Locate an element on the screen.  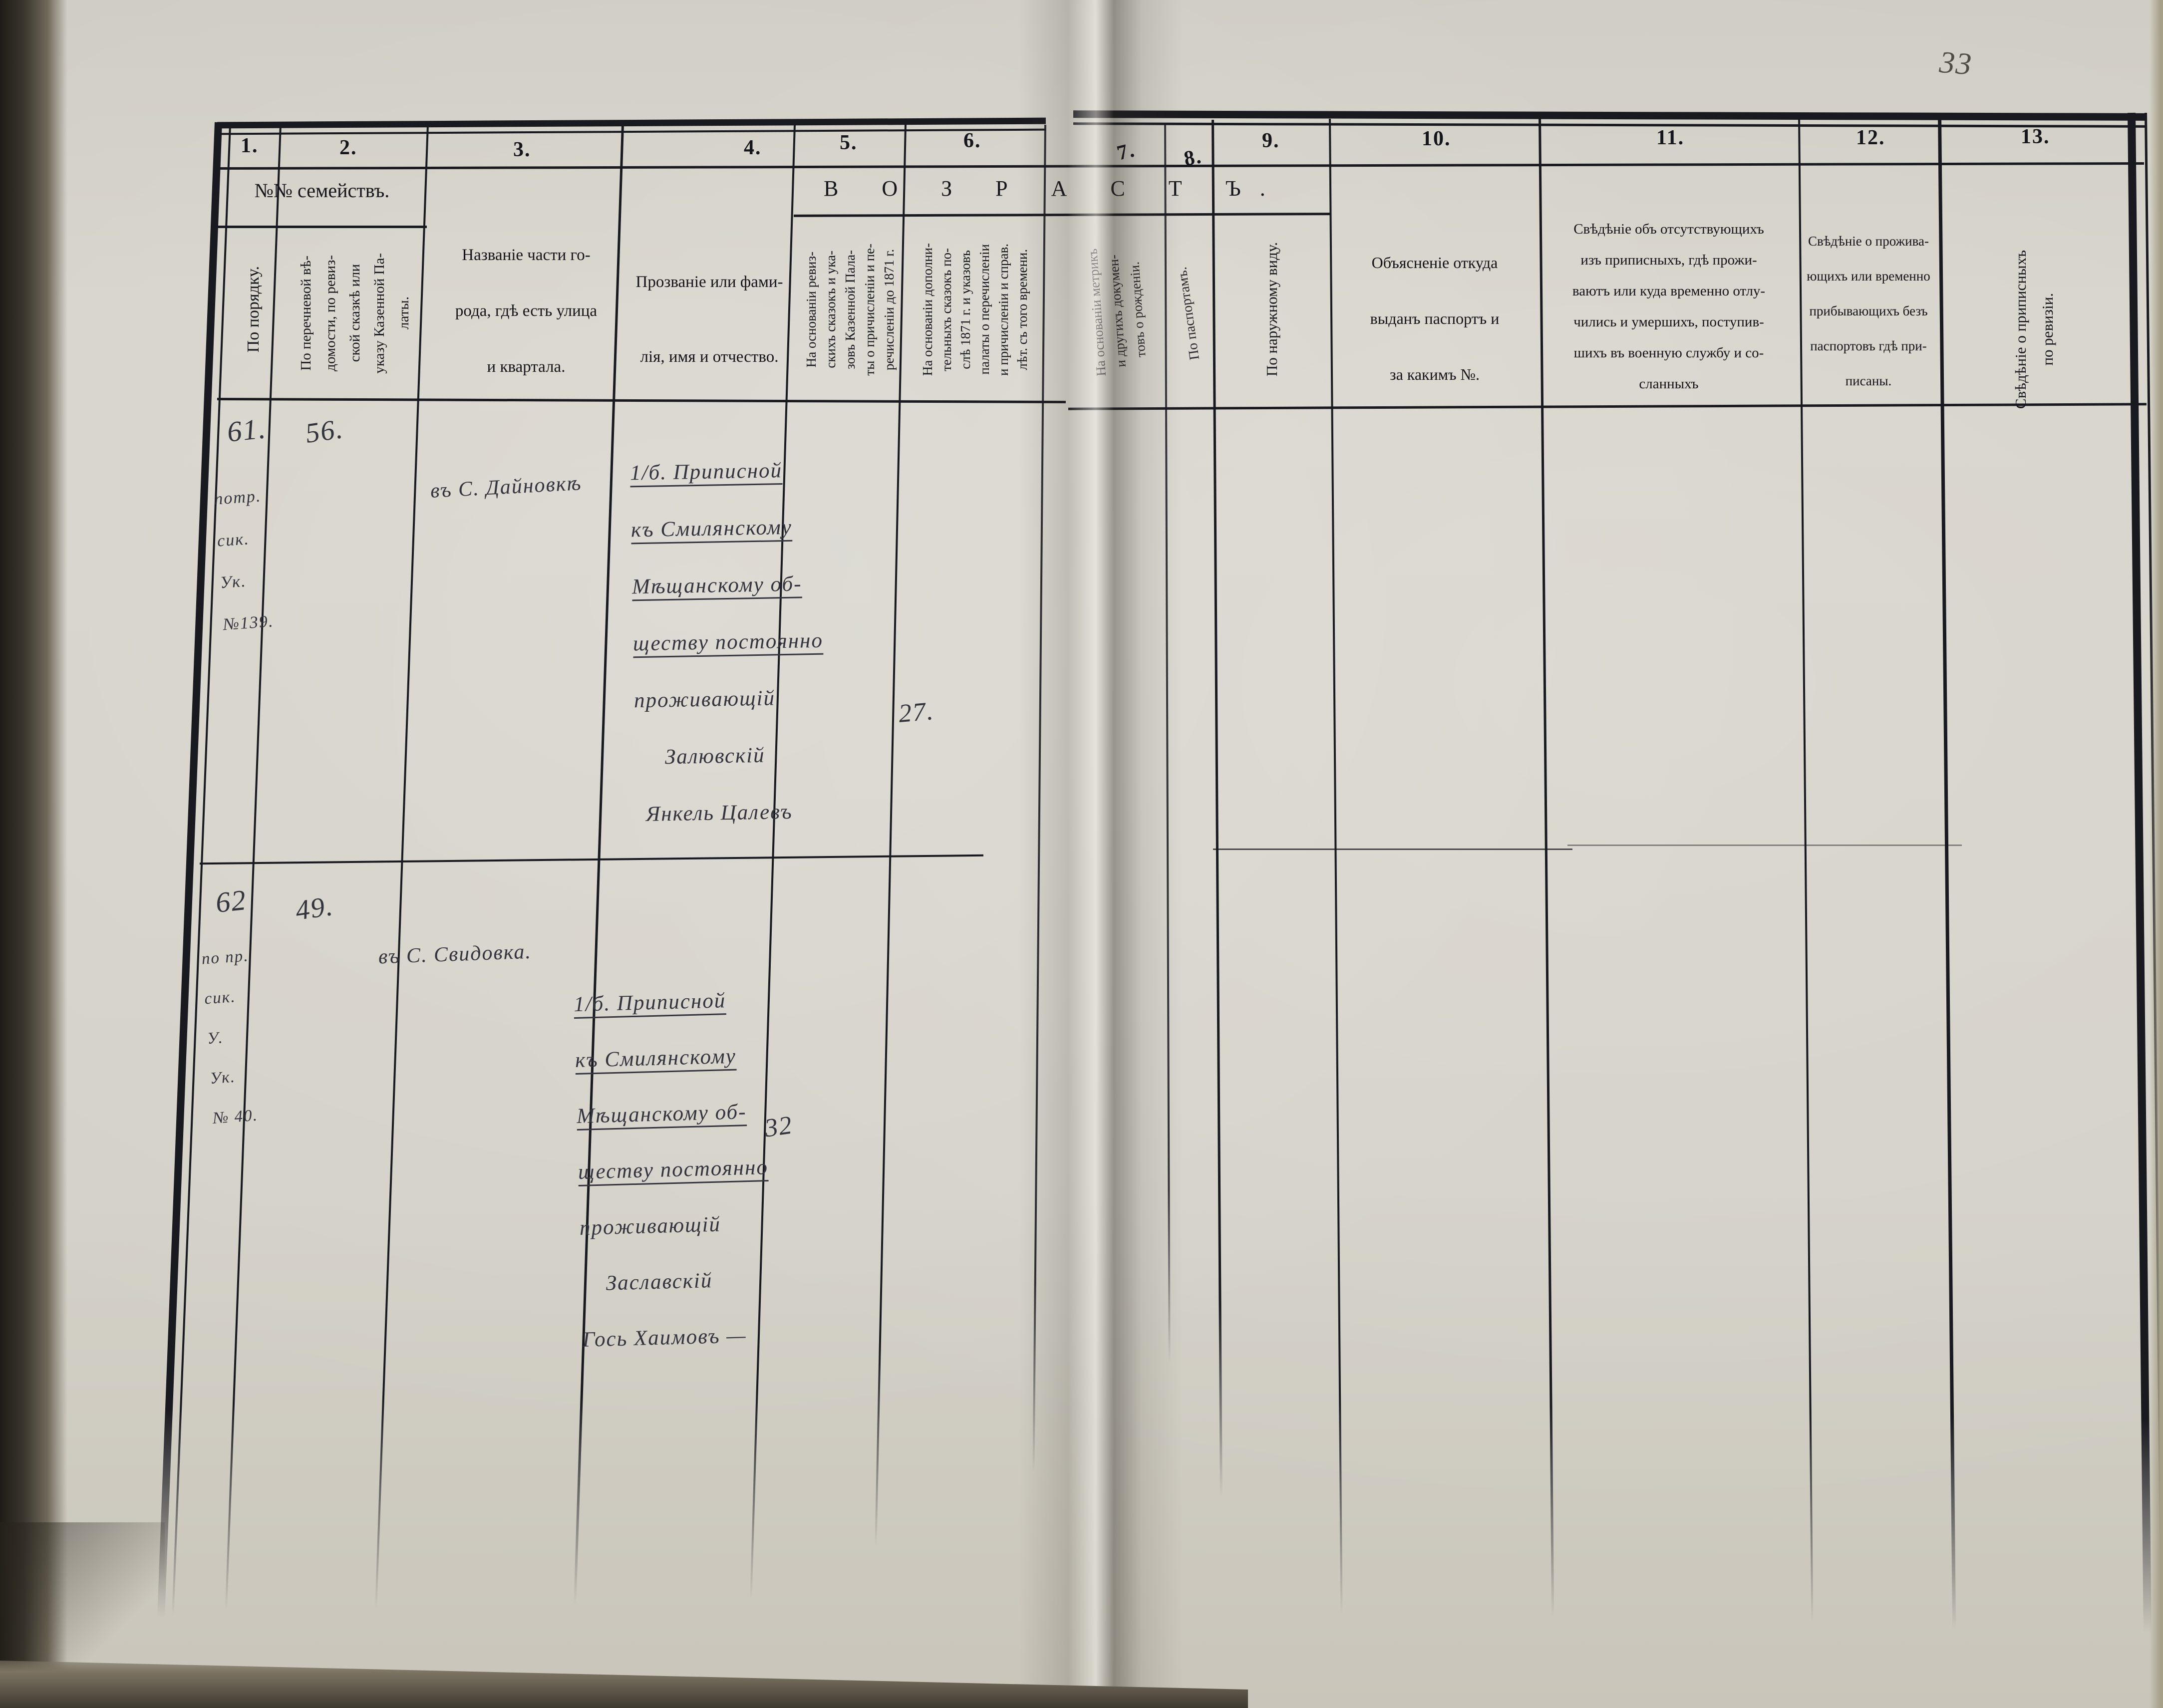
row-62-note-line: У. is located at coordinates (215, 1038).